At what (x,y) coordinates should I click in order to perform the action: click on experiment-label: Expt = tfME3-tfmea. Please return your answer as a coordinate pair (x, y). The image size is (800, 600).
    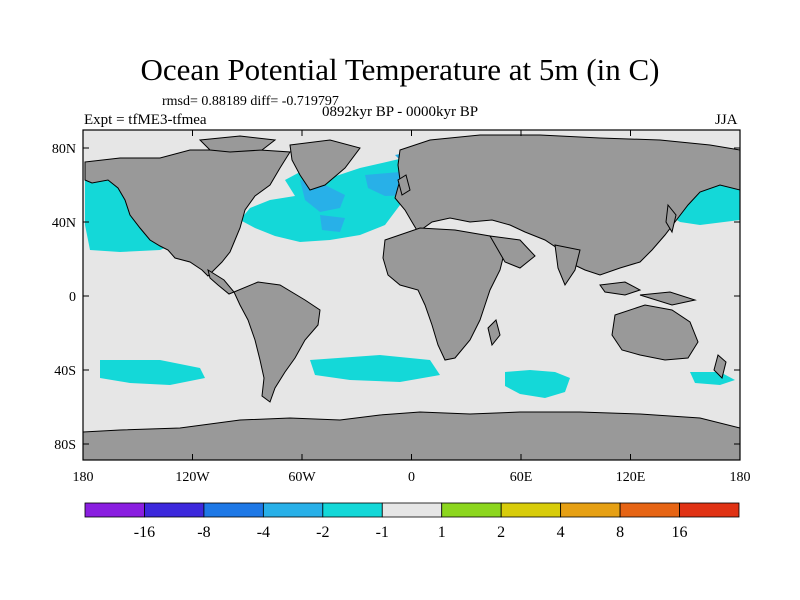
    Looking at the image, I should click on (145, 120).